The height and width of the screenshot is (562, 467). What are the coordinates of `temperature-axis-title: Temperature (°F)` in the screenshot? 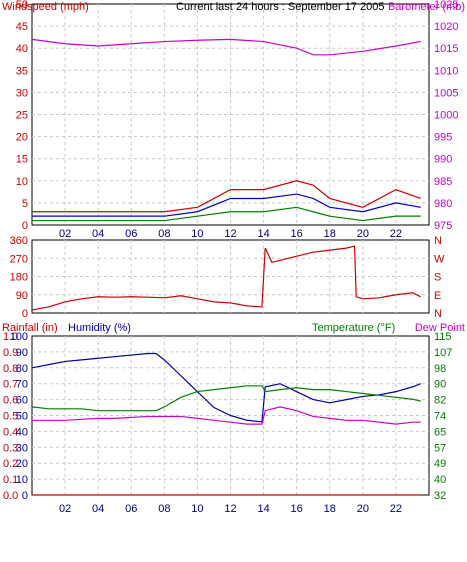 It's located at (353, 328).